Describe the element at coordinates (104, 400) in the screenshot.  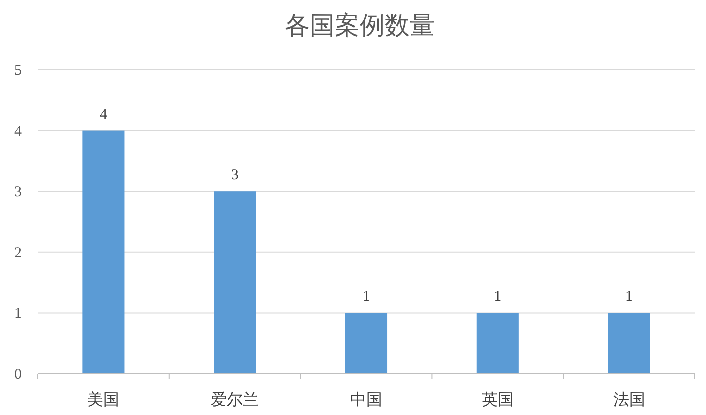
I see `x-tick-label: 美国` at that location.